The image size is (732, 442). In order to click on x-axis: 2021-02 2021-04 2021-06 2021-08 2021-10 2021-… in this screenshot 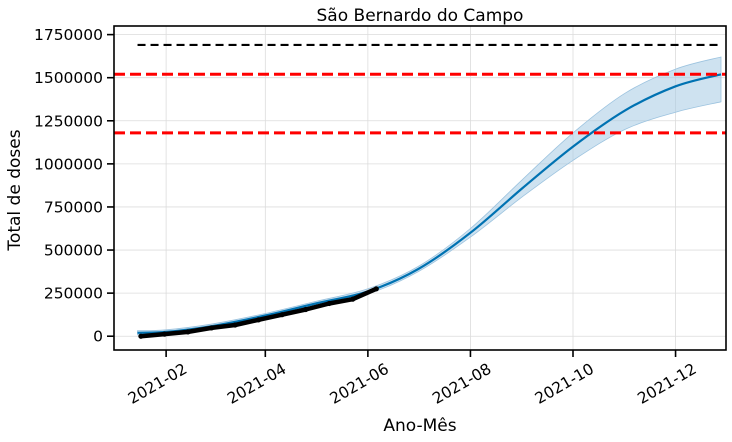, I will do `click(412, 379)`.